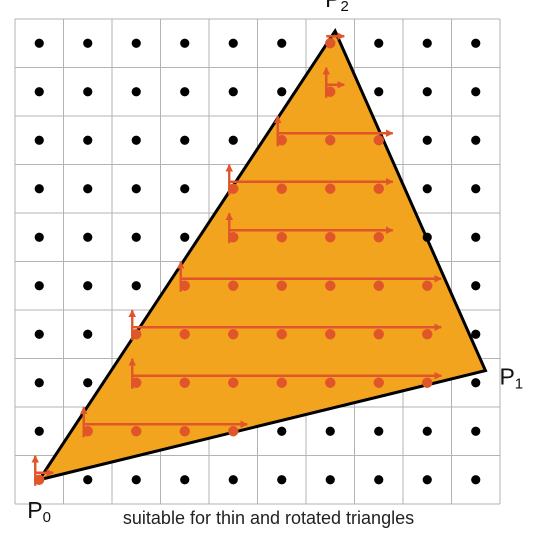 The image size is (537, 537). What do you see at coordinates (511, 378) in the screenshot?
I see `vertex-label-p1: P1` at bounding box center [511, 378].